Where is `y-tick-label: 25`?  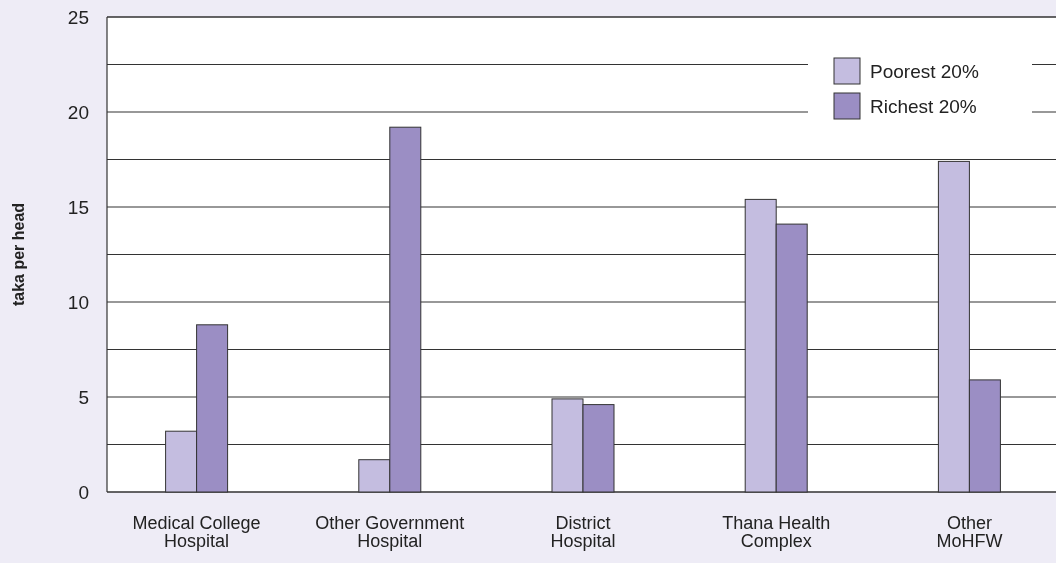 y-tick-label: 25 is located at coordinates (78, 17).